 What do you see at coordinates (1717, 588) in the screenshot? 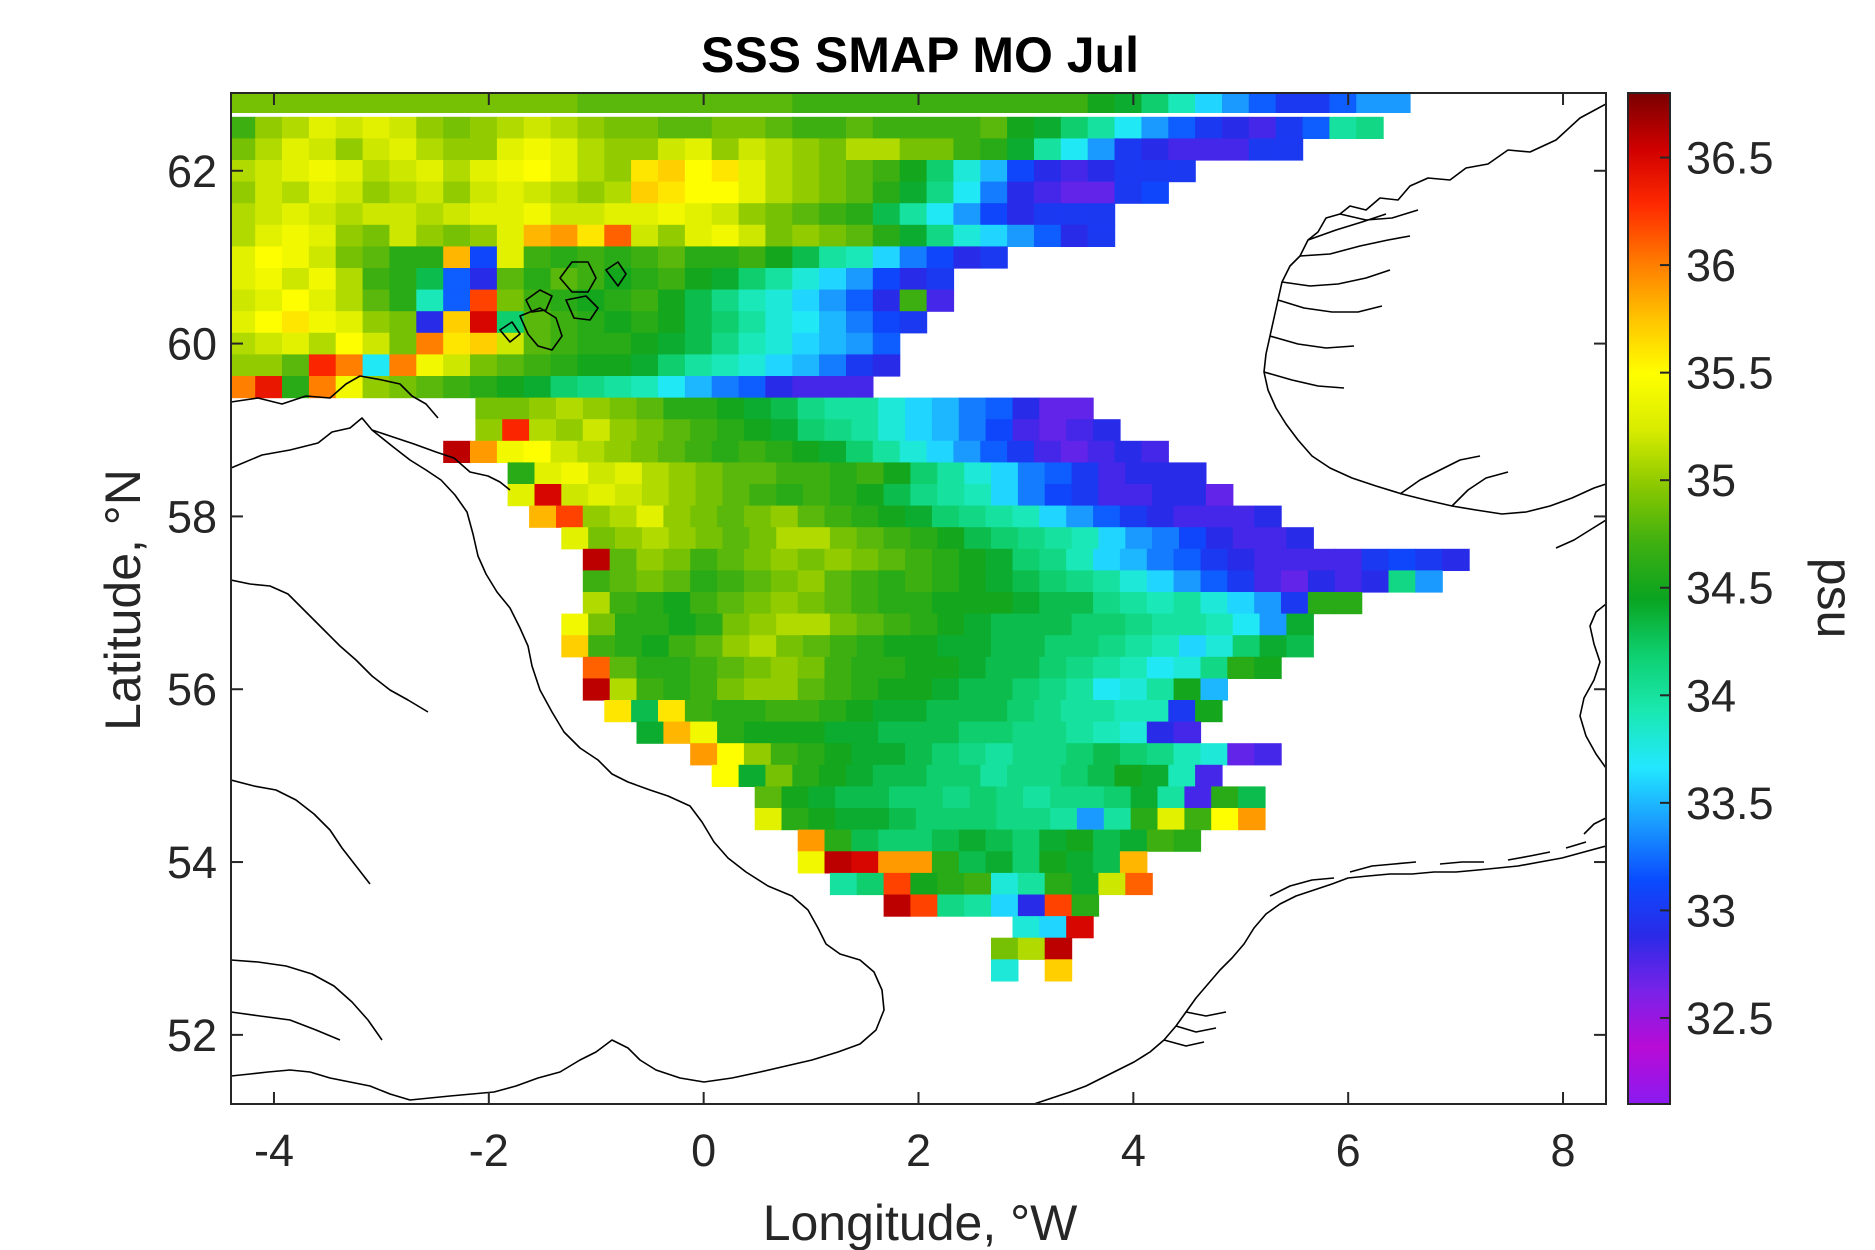
I see `colorbar-ticks: 32.5 33 33.5 34 34.5 35 35.5 36 36.5` at bounding box center [1717, 588].